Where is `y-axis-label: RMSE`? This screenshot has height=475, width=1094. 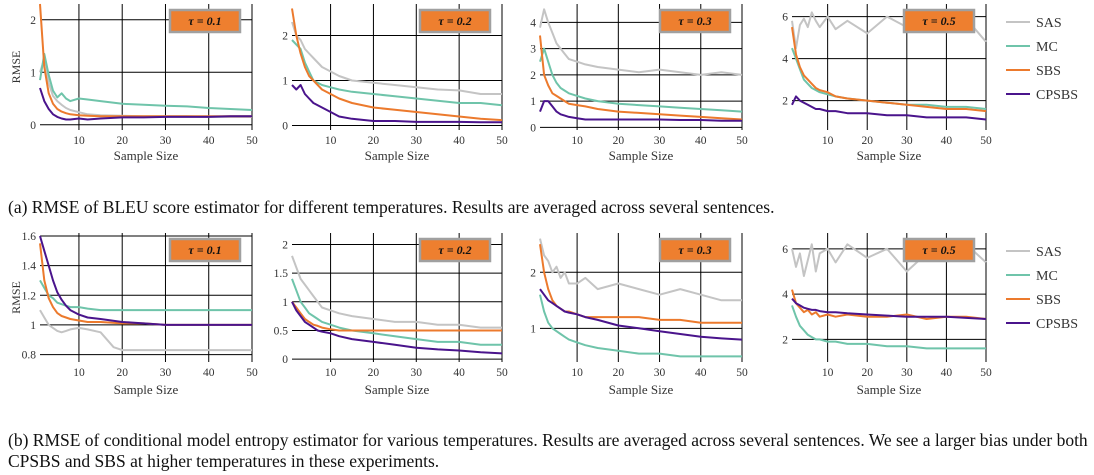 y-axis-label: RMSE is located at coordinates (16, 67).